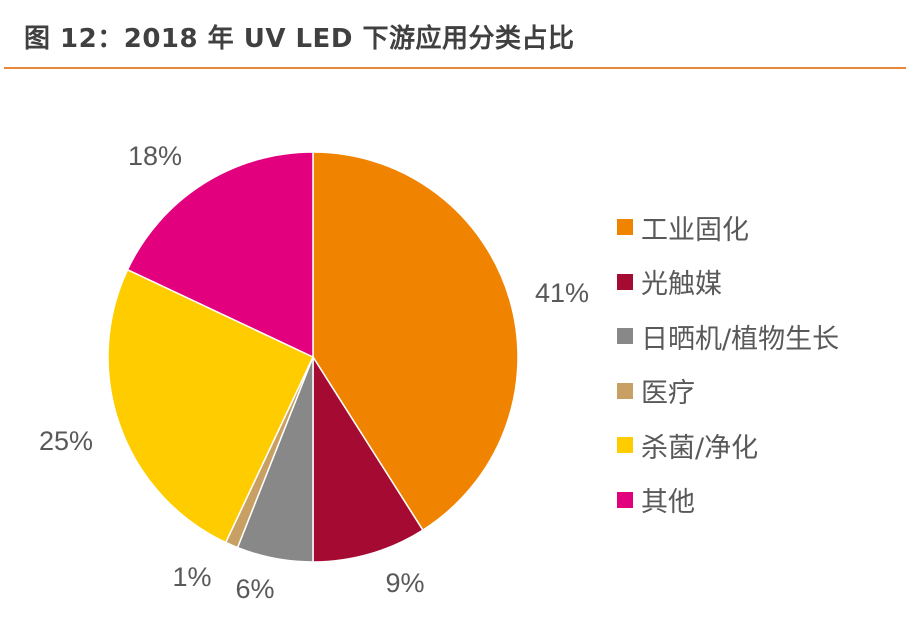 The width and height of the screenshot is (906, 638). I want to click on data-label: 41%, so click(562, 293).